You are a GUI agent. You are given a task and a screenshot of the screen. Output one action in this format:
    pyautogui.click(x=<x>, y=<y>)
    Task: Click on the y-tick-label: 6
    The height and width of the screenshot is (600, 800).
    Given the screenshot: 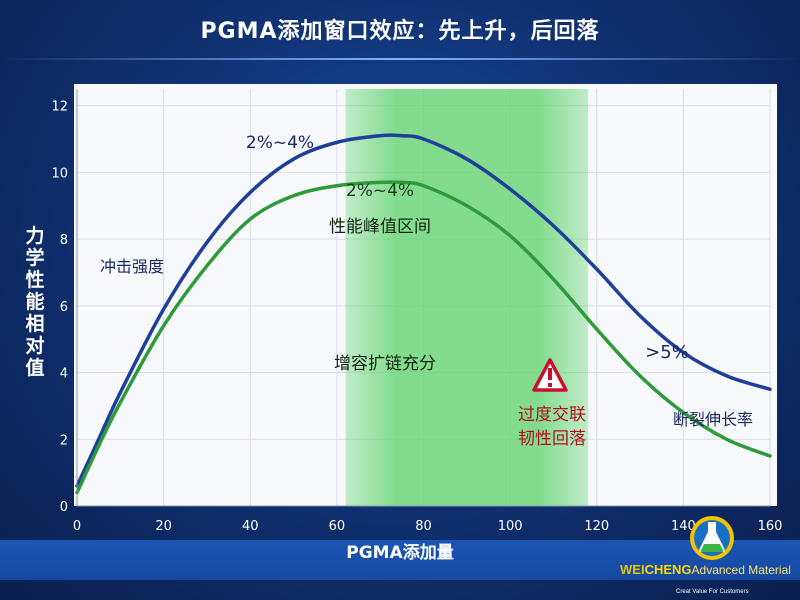 What is the action you would take?
    pyautogui.click(x=64, y=307)
    